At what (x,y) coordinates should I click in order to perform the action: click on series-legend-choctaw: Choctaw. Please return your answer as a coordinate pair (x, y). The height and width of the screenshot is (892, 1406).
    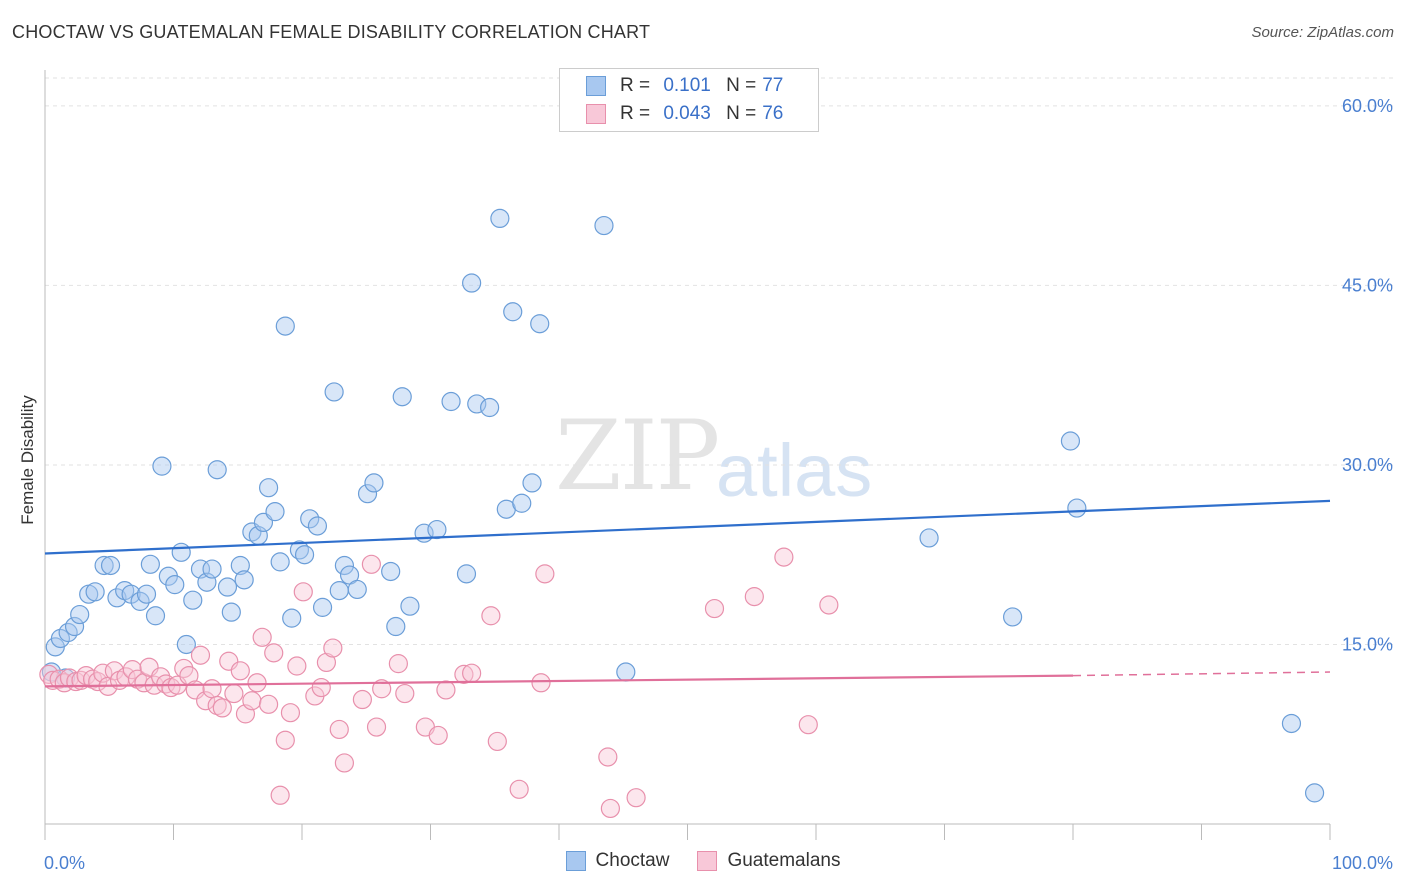
    Looking at the image, I should click on (617, 861).